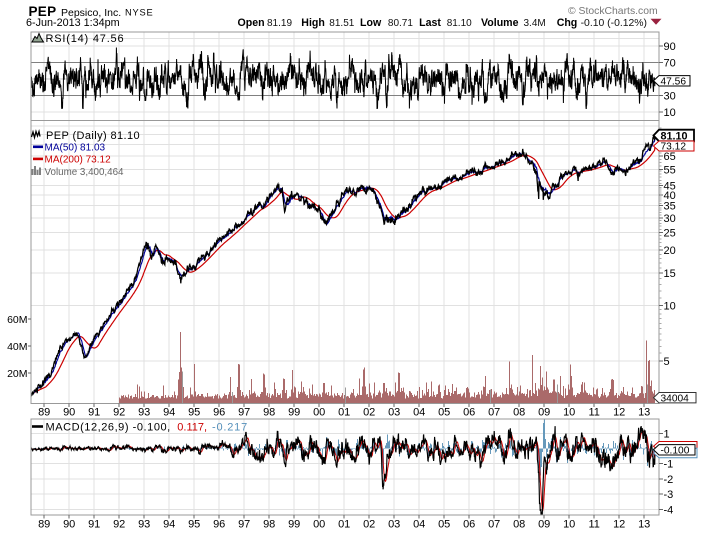 The image size is (702, 554). I want to click on svg-text: 1, so click(667, 434).